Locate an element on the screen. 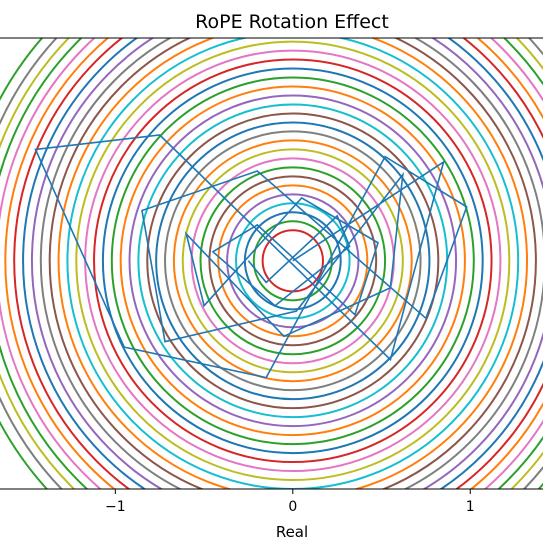 The height and width of the screenshot is (544, 543). x-axis-ticks: −1 0 1 is located at coordinates (290, 502).